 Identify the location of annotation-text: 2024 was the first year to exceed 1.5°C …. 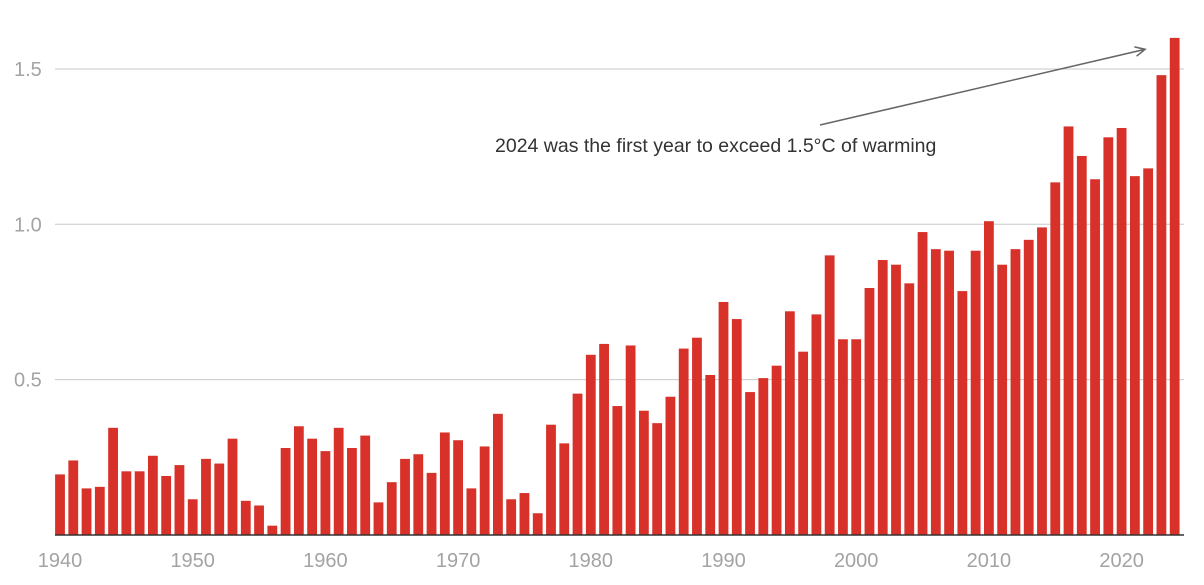
(715, 146).